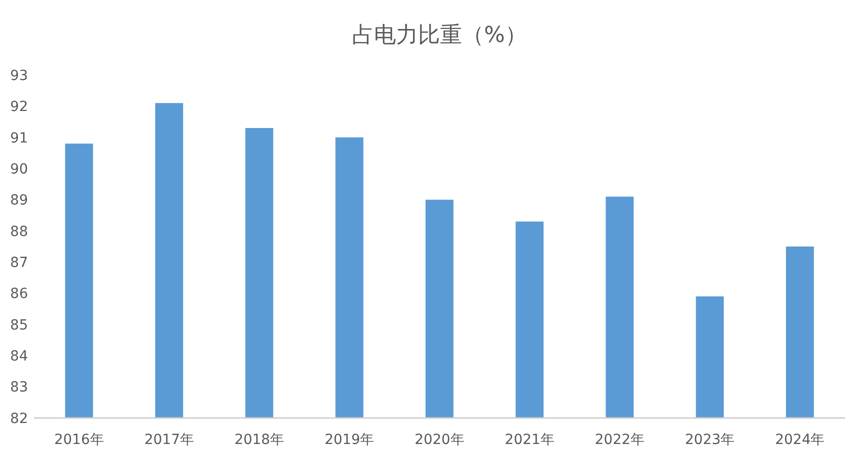 The width and height of the screenshot is (865, 462). What do you see at coordinates (259, 440) in the screenshot?
I see `x-tick-label: 2018年` at bounding box center [259, 440].